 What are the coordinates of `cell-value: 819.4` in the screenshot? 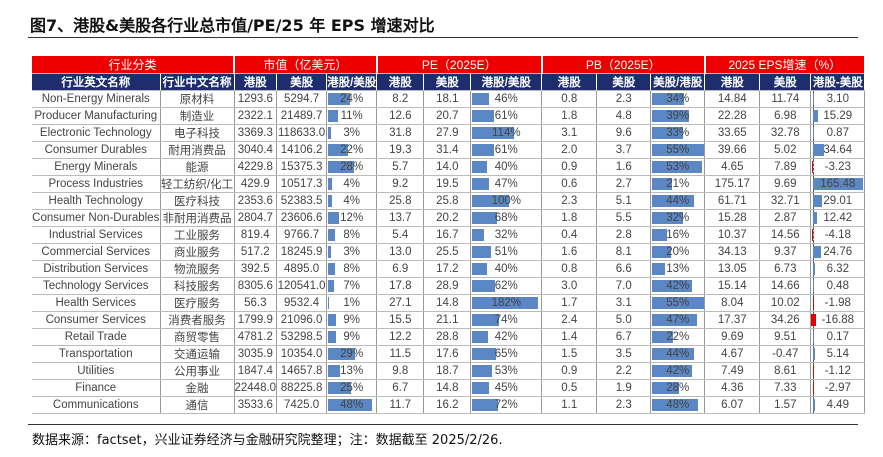 It's located at (255, 235).